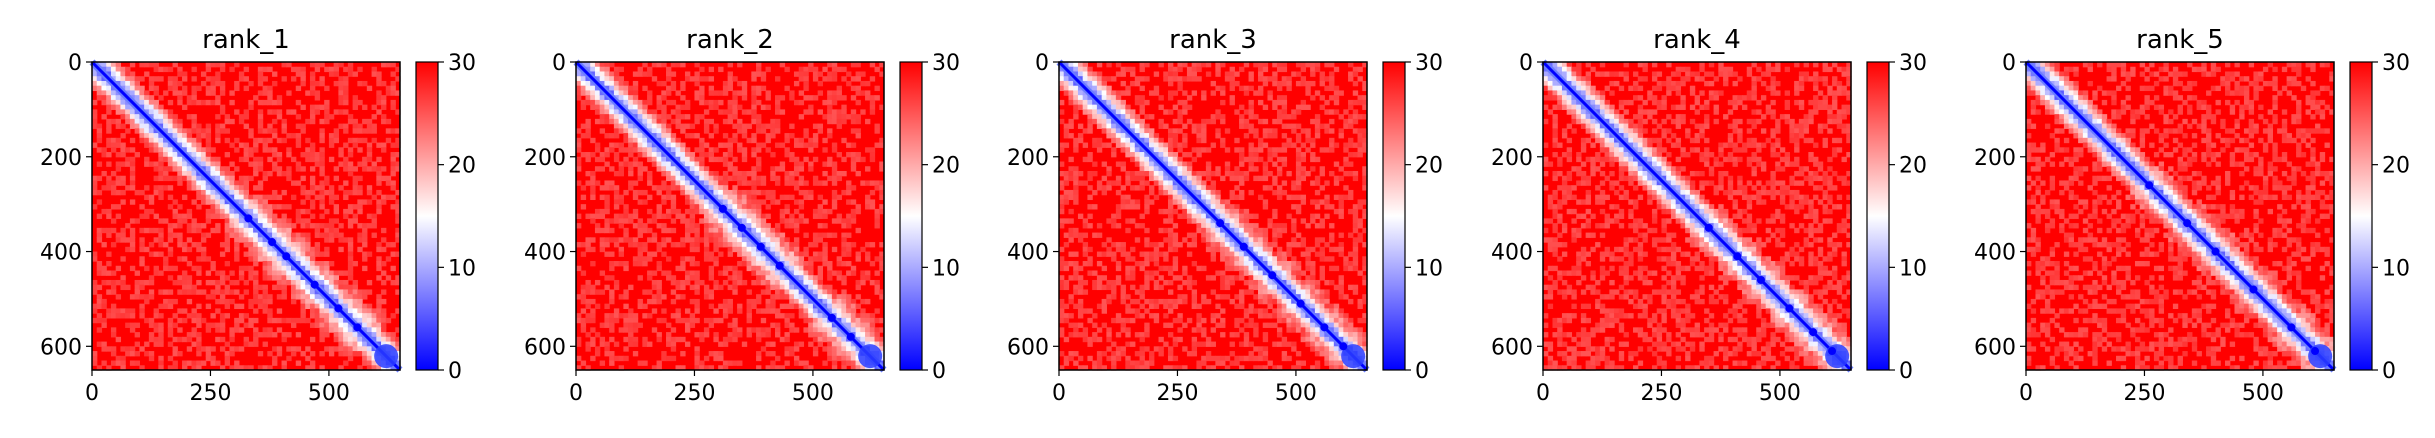 The image size is (2435, 438). What do you see at coordinates (850, 336) in the screenshot?
I see `diagonal-node` at bounding box center [850, 336].